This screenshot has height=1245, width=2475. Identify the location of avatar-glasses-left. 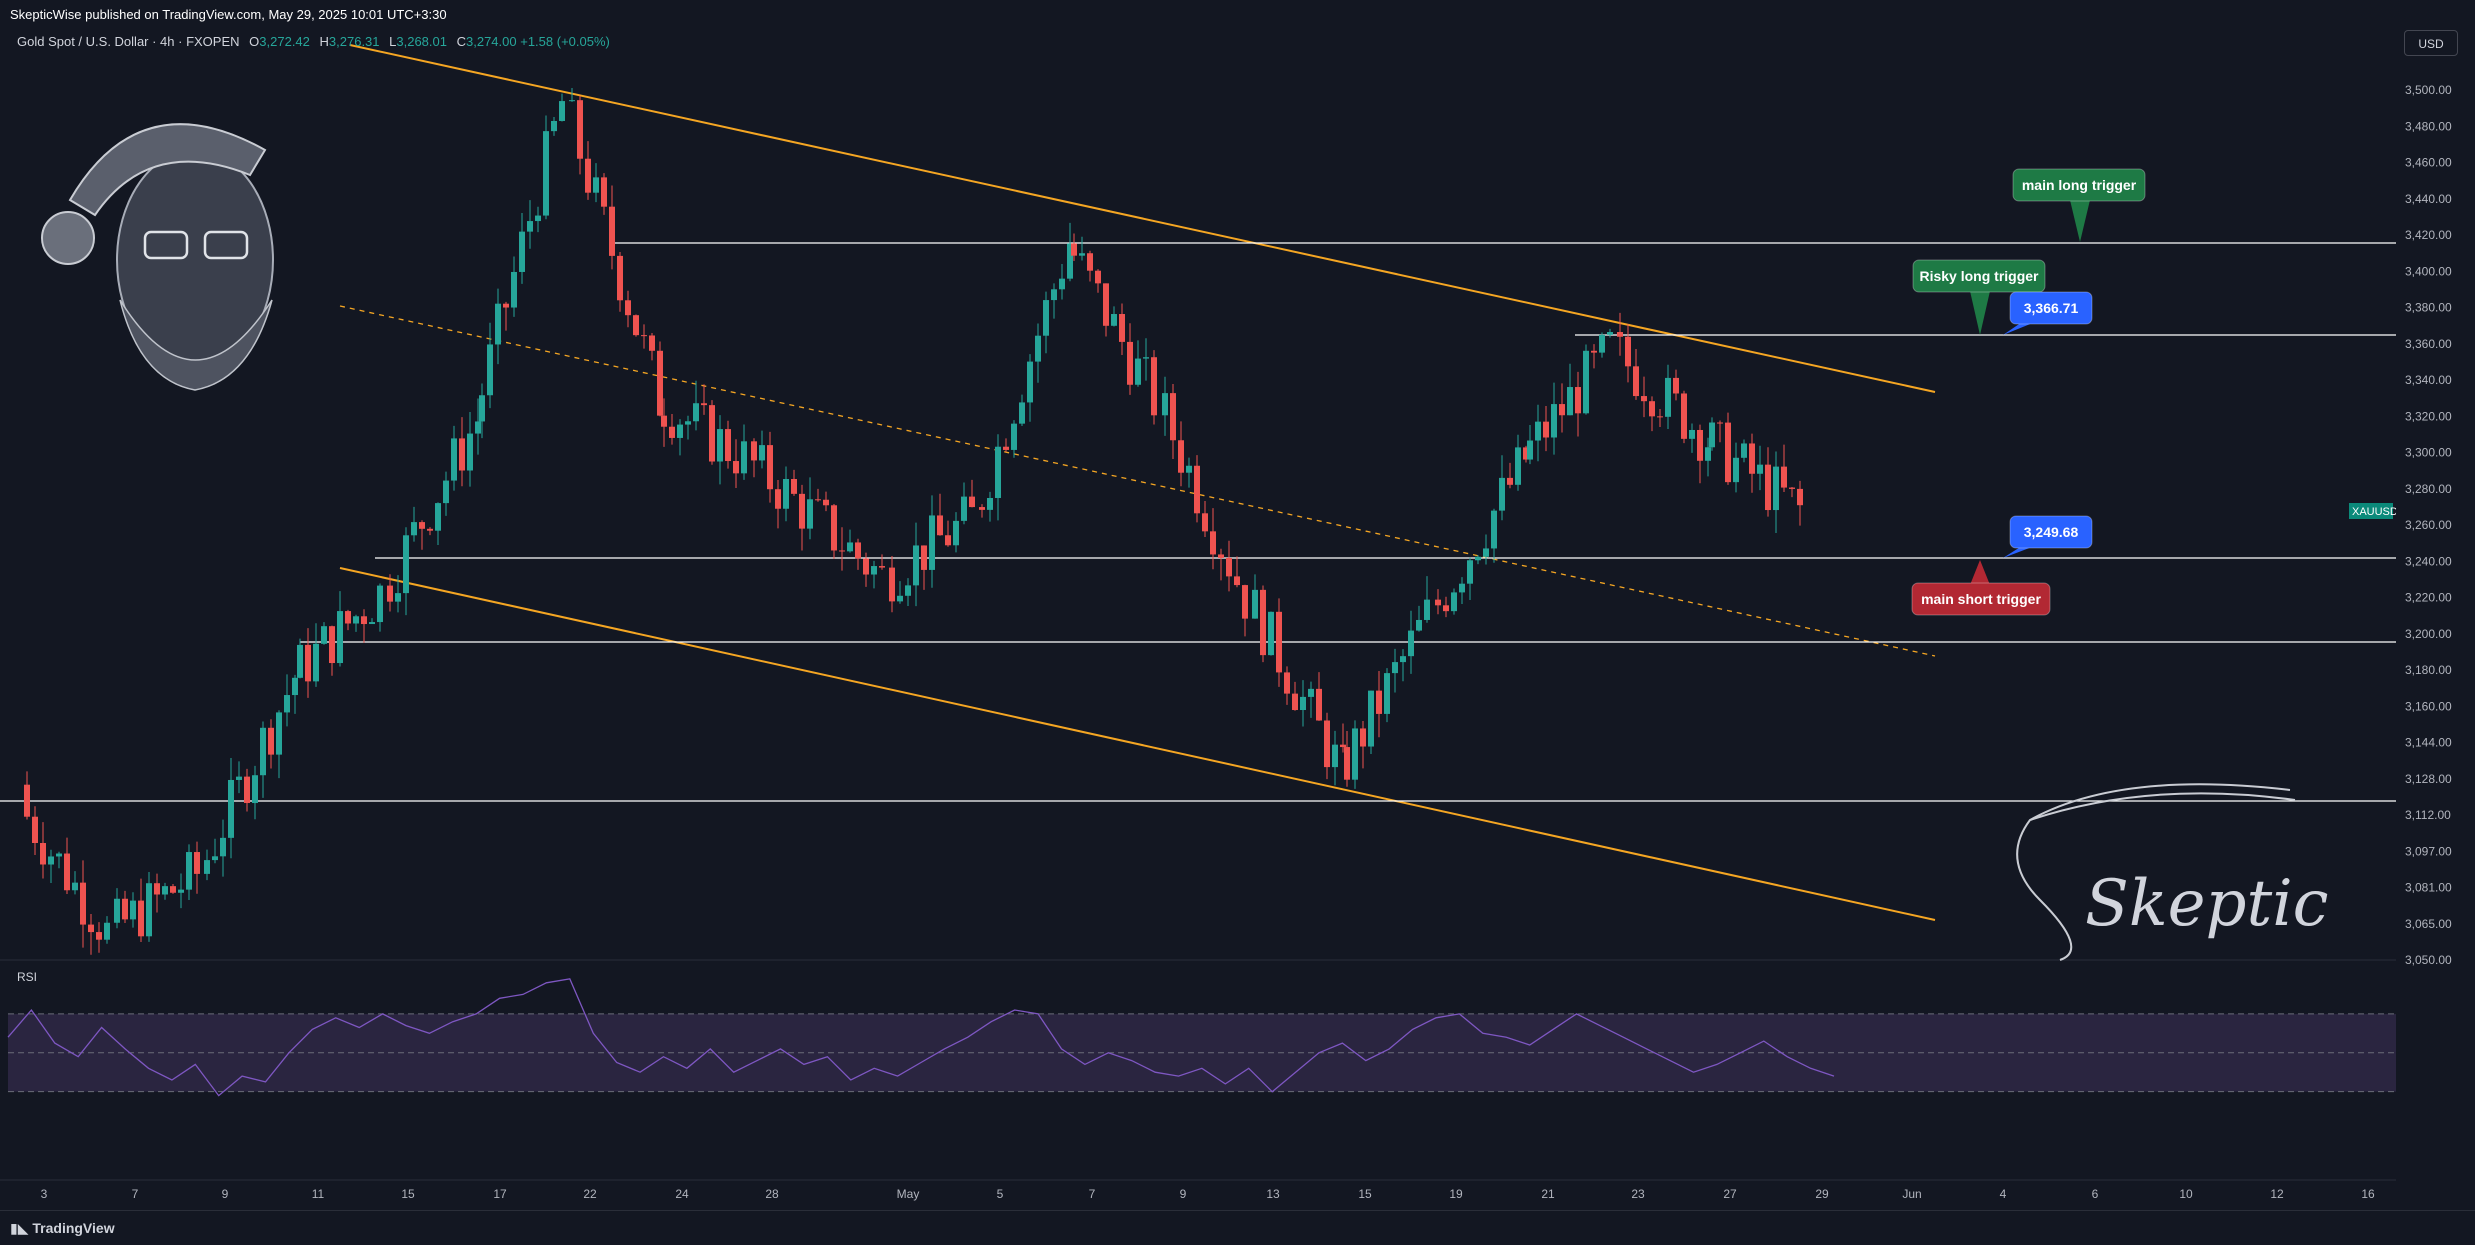
(166, 245).